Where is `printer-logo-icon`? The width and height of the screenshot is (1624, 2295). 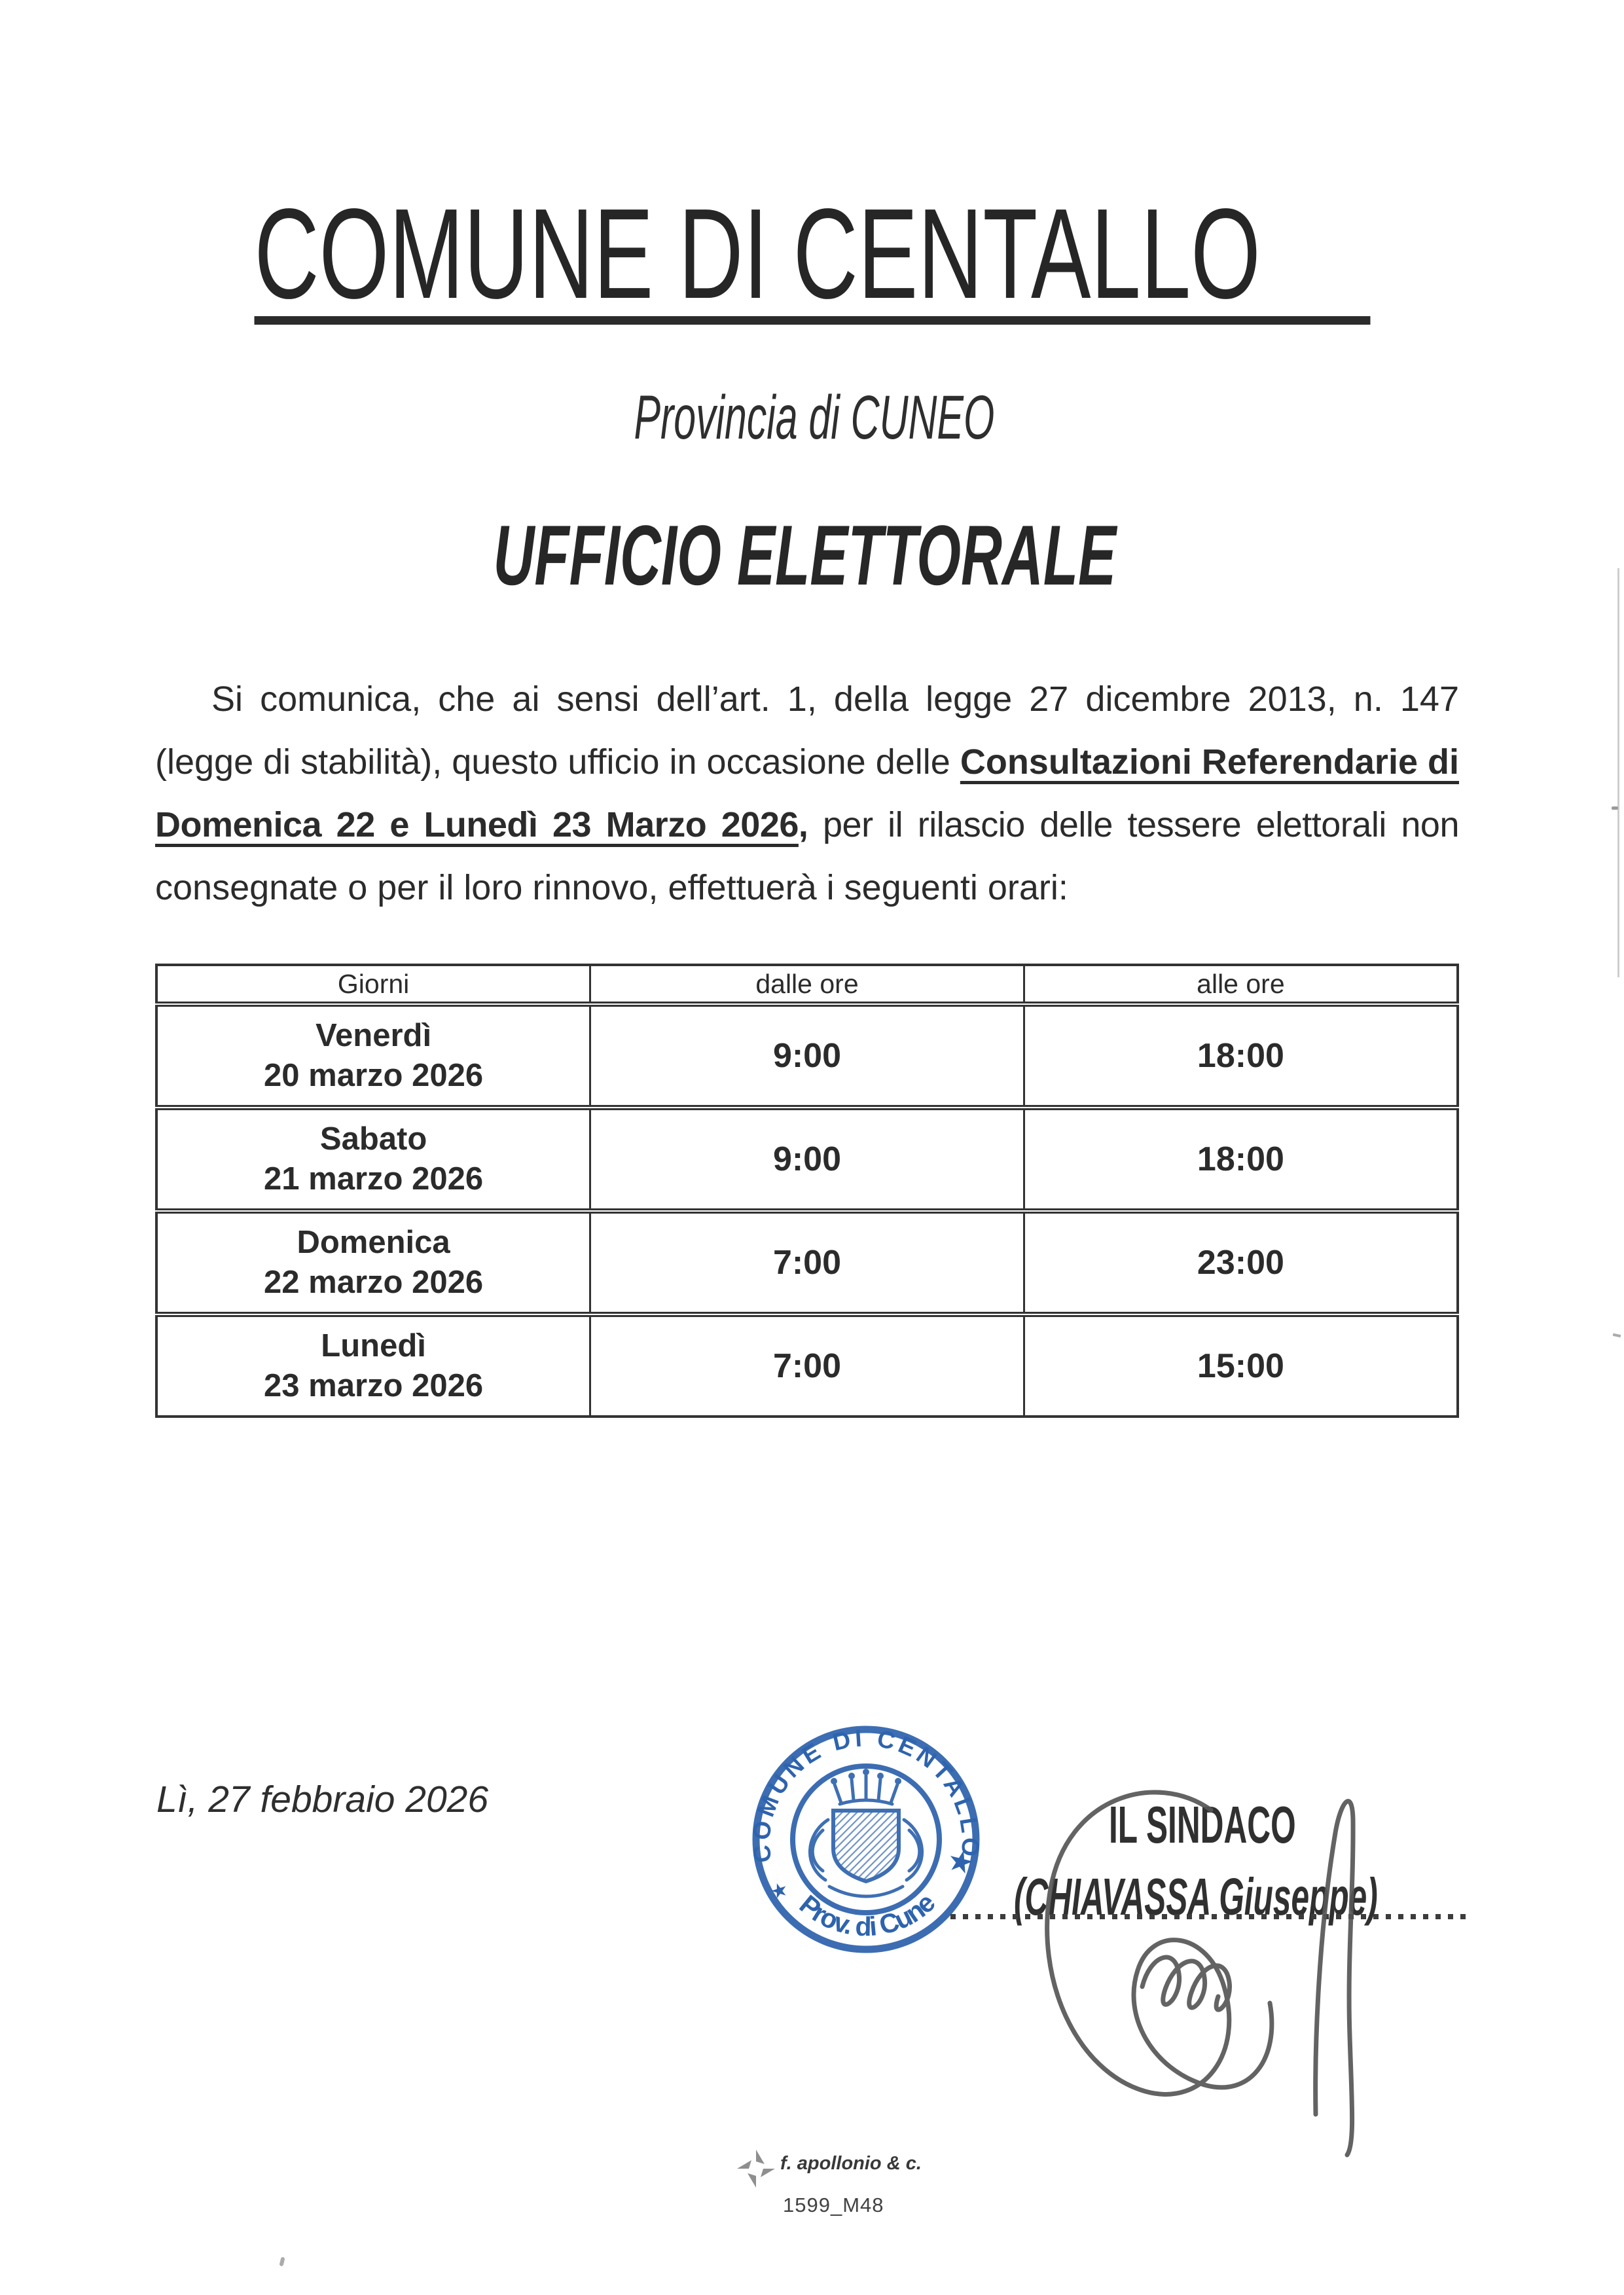 printer-logo-icon is located at coordinates (756, 2169).